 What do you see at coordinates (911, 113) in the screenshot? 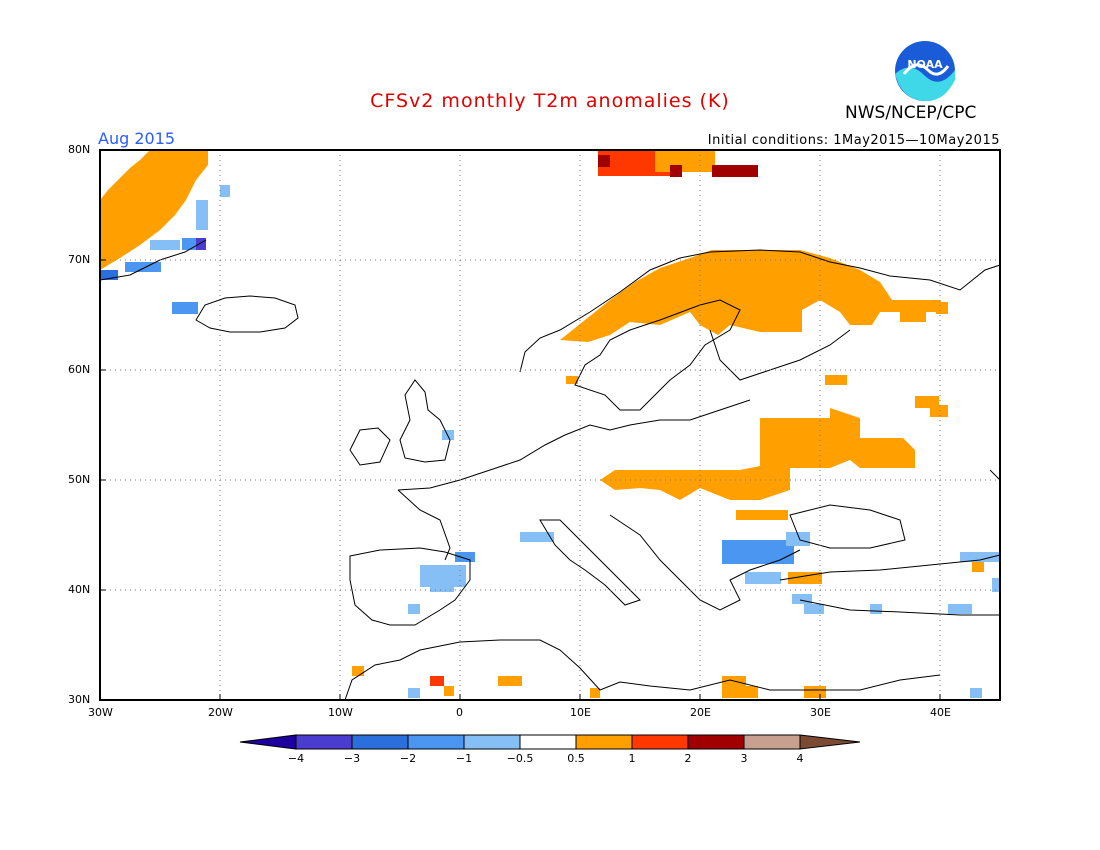
I see `agency-label: NWS/NCEP/CPC` at bounding box center [911, 113].